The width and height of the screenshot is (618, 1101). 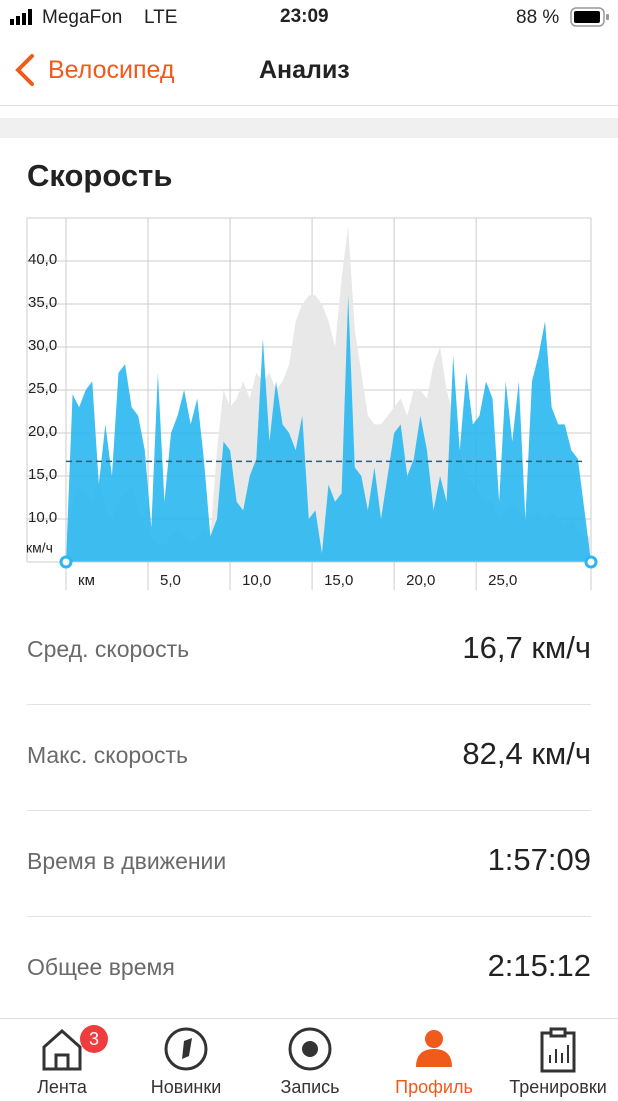 I want to click on stat-value: 1:57:09, so click(x=539, y=859).